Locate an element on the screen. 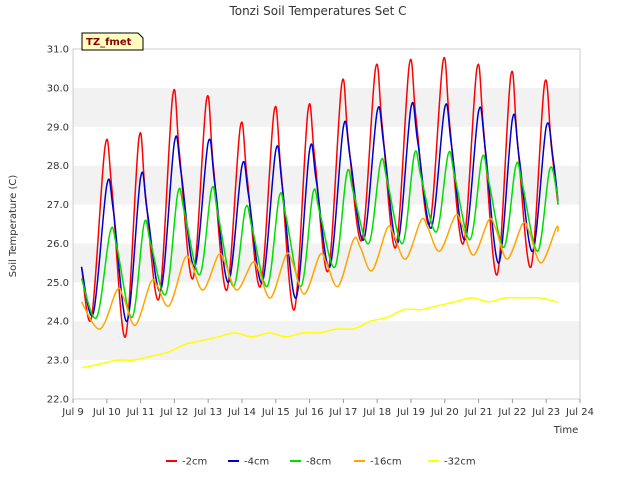  legend-label: -32cm is located at coordinates (460, 462).